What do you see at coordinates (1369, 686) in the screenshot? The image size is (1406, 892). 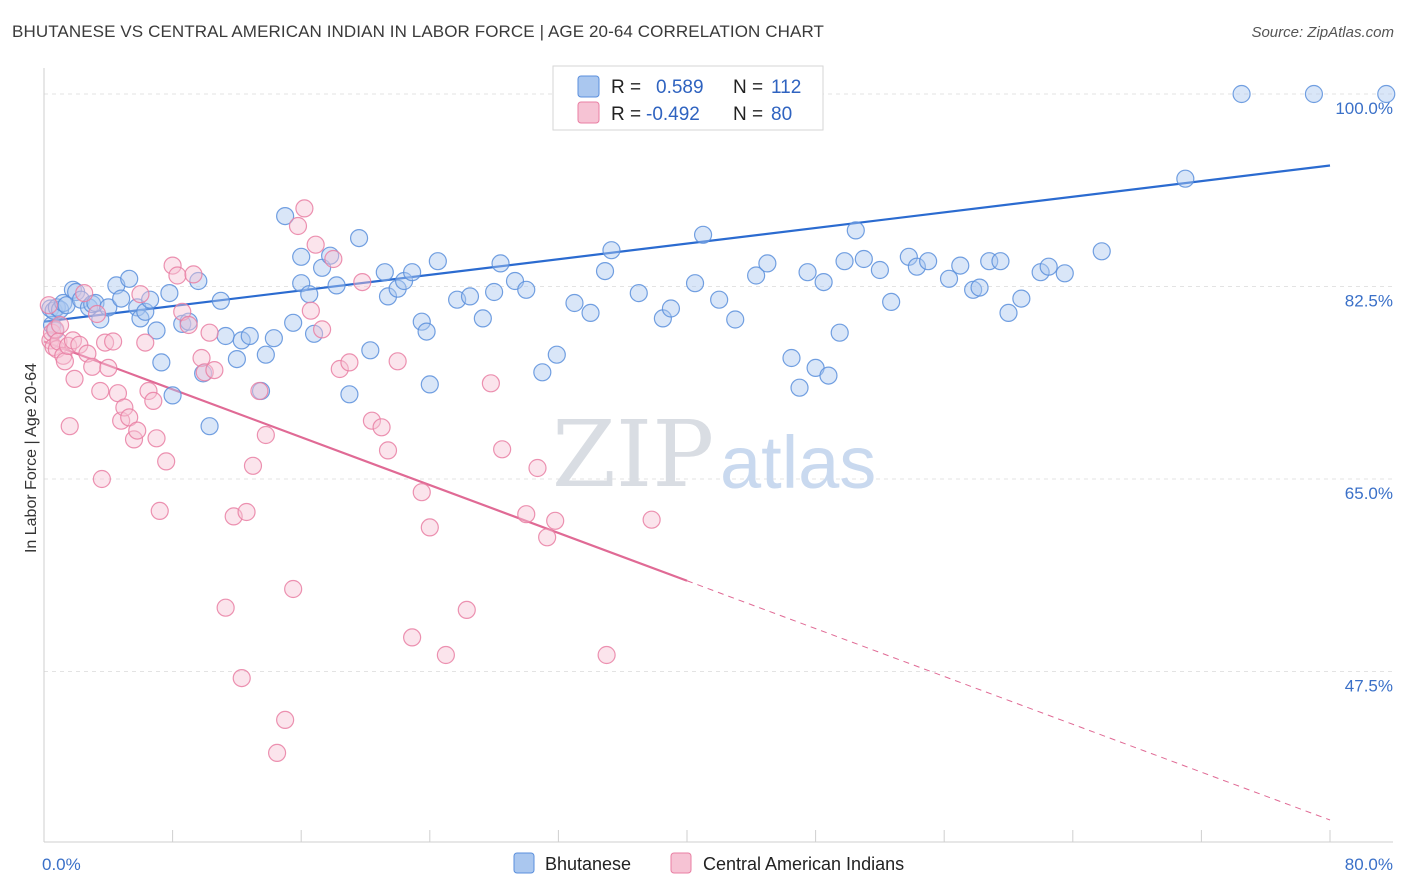 I see `y-tick-label-3: 47.5%` at bounding box center [1369, 686].